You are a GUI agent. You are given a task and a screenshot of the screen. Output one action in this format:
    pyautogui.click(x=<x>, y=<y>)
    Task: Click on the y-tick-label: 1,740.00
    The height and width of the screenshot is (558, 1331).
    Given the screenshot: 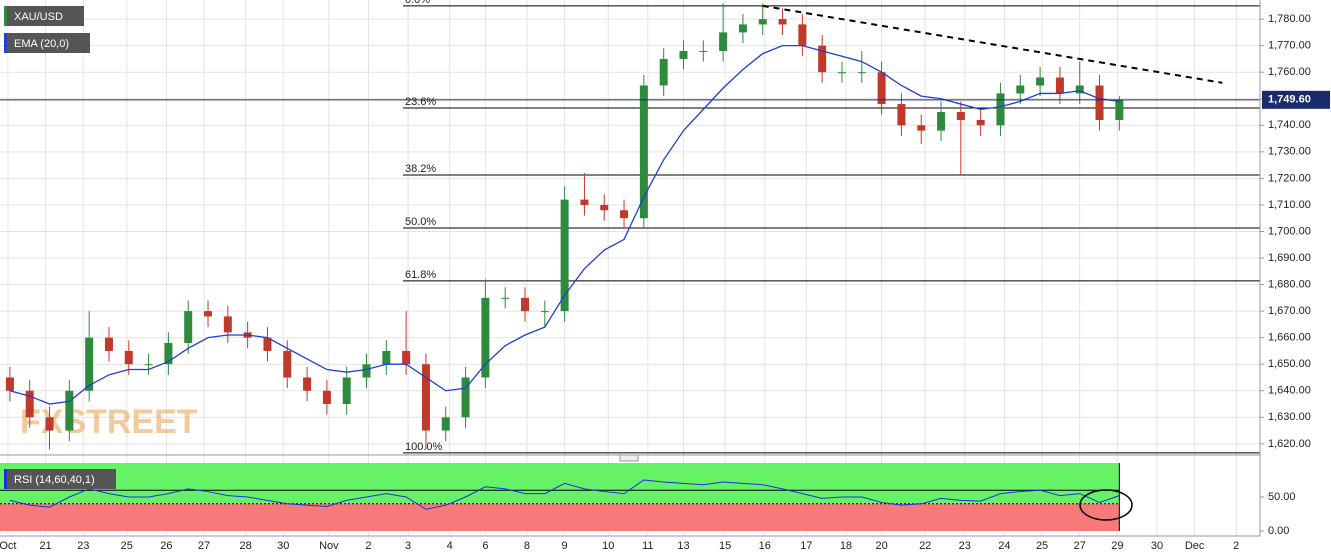 What is the action you would take?
    pyautogui.click(x=1289, y=125)
    